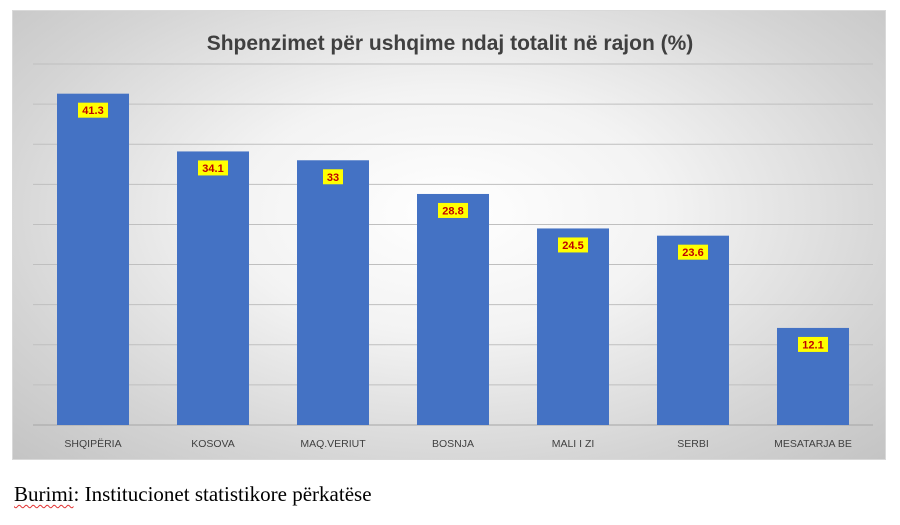 The width and height of the screenshot is (900, 525). I want to click on category-label: SHQIPËRIA, so click(92, 444).